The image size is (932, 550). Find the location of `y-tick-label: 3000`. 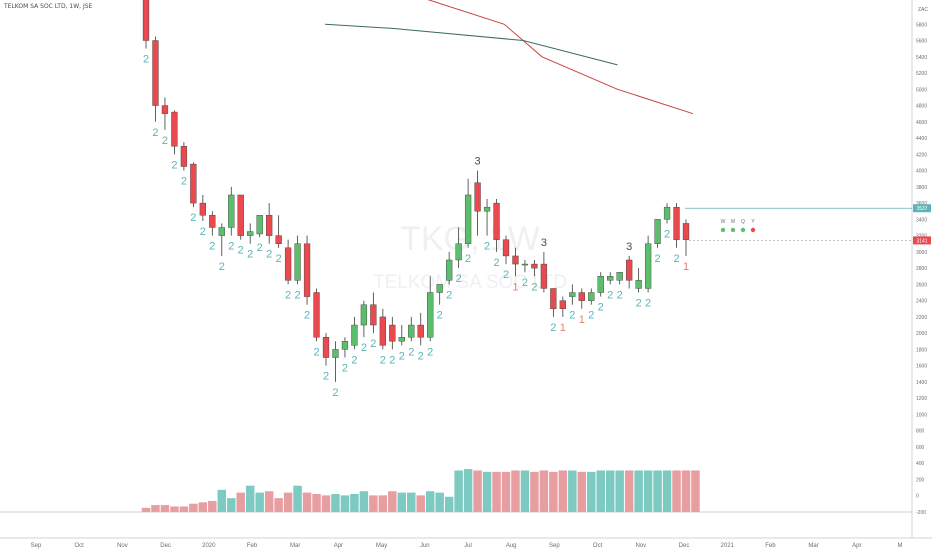

y-tick-label: 3000 is located at coordinates (921, 253).